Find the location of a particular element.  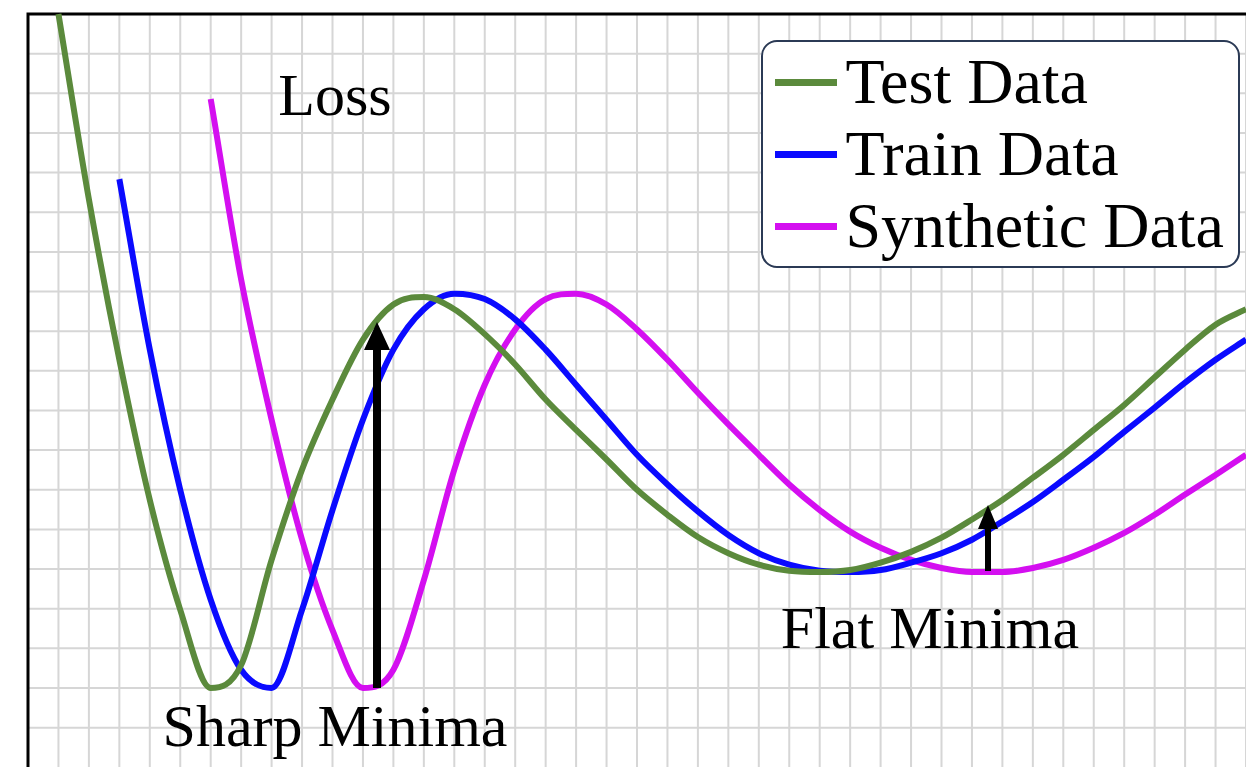

annotation: Flat Minima is located at coordinates (930, 627).